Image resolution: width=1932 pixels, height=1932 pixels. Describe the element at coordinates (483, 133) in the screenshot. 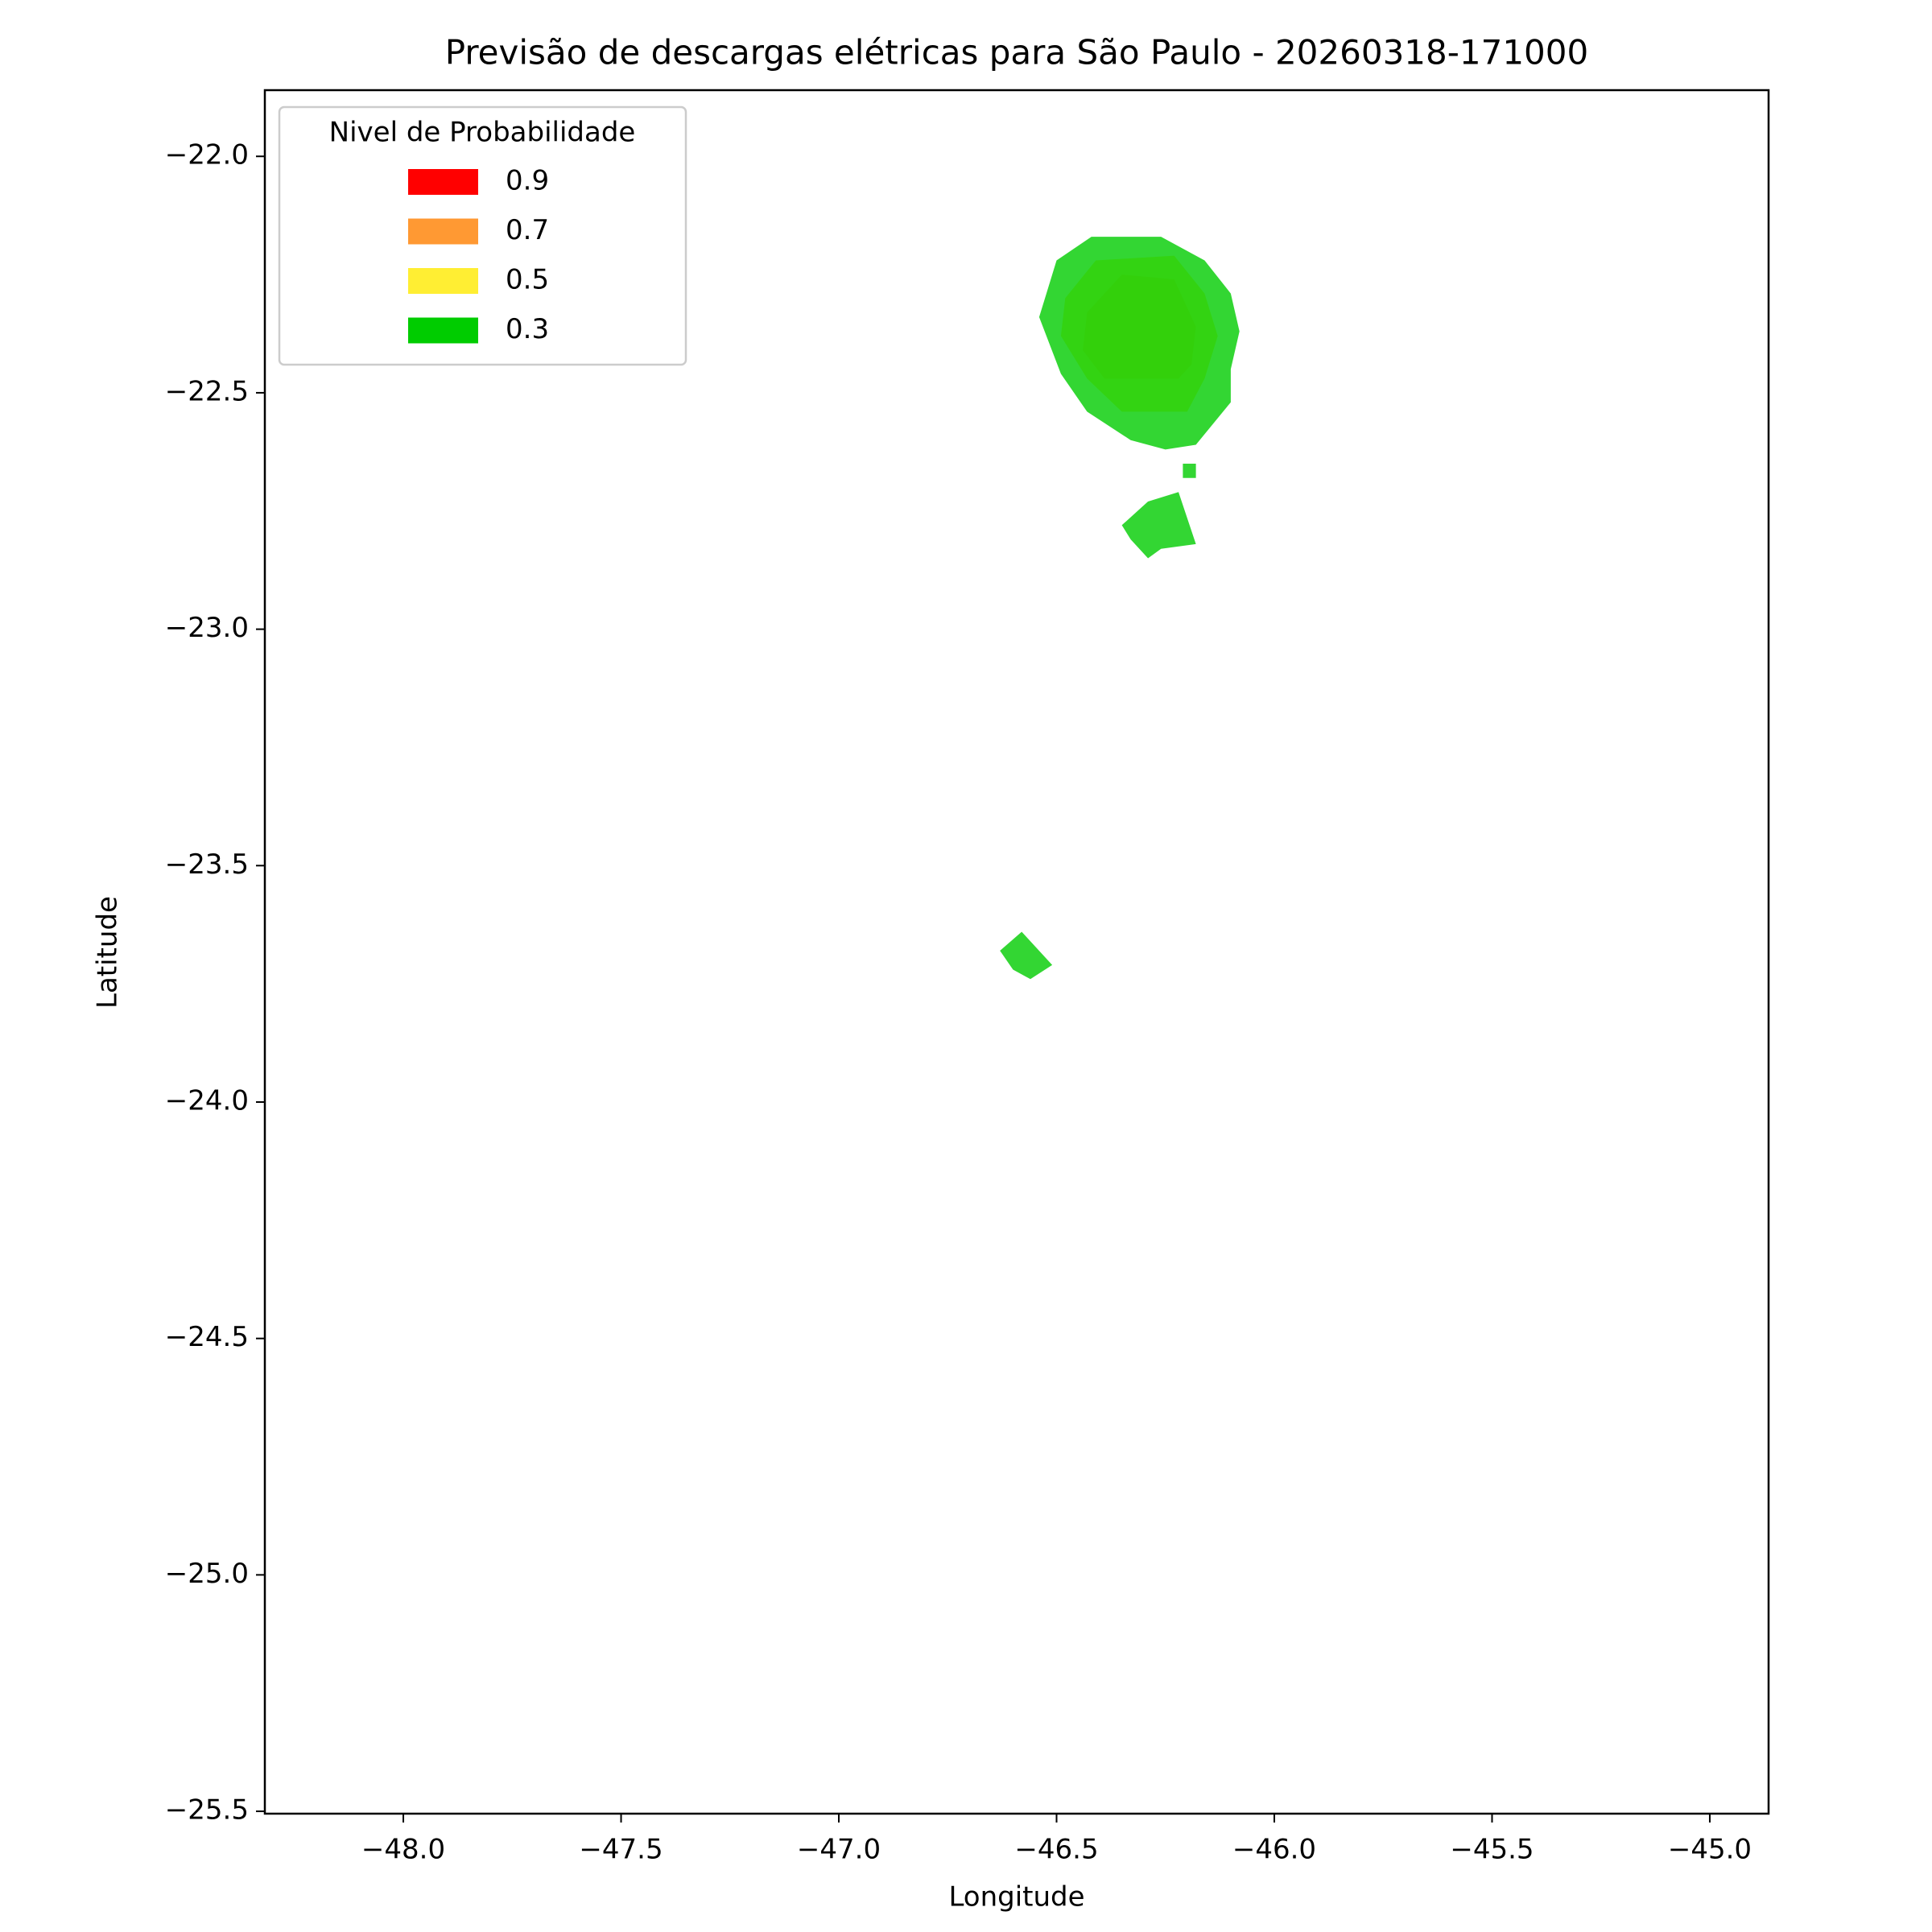

I see `legend-title: Nivel de Probabilidade` at that location.